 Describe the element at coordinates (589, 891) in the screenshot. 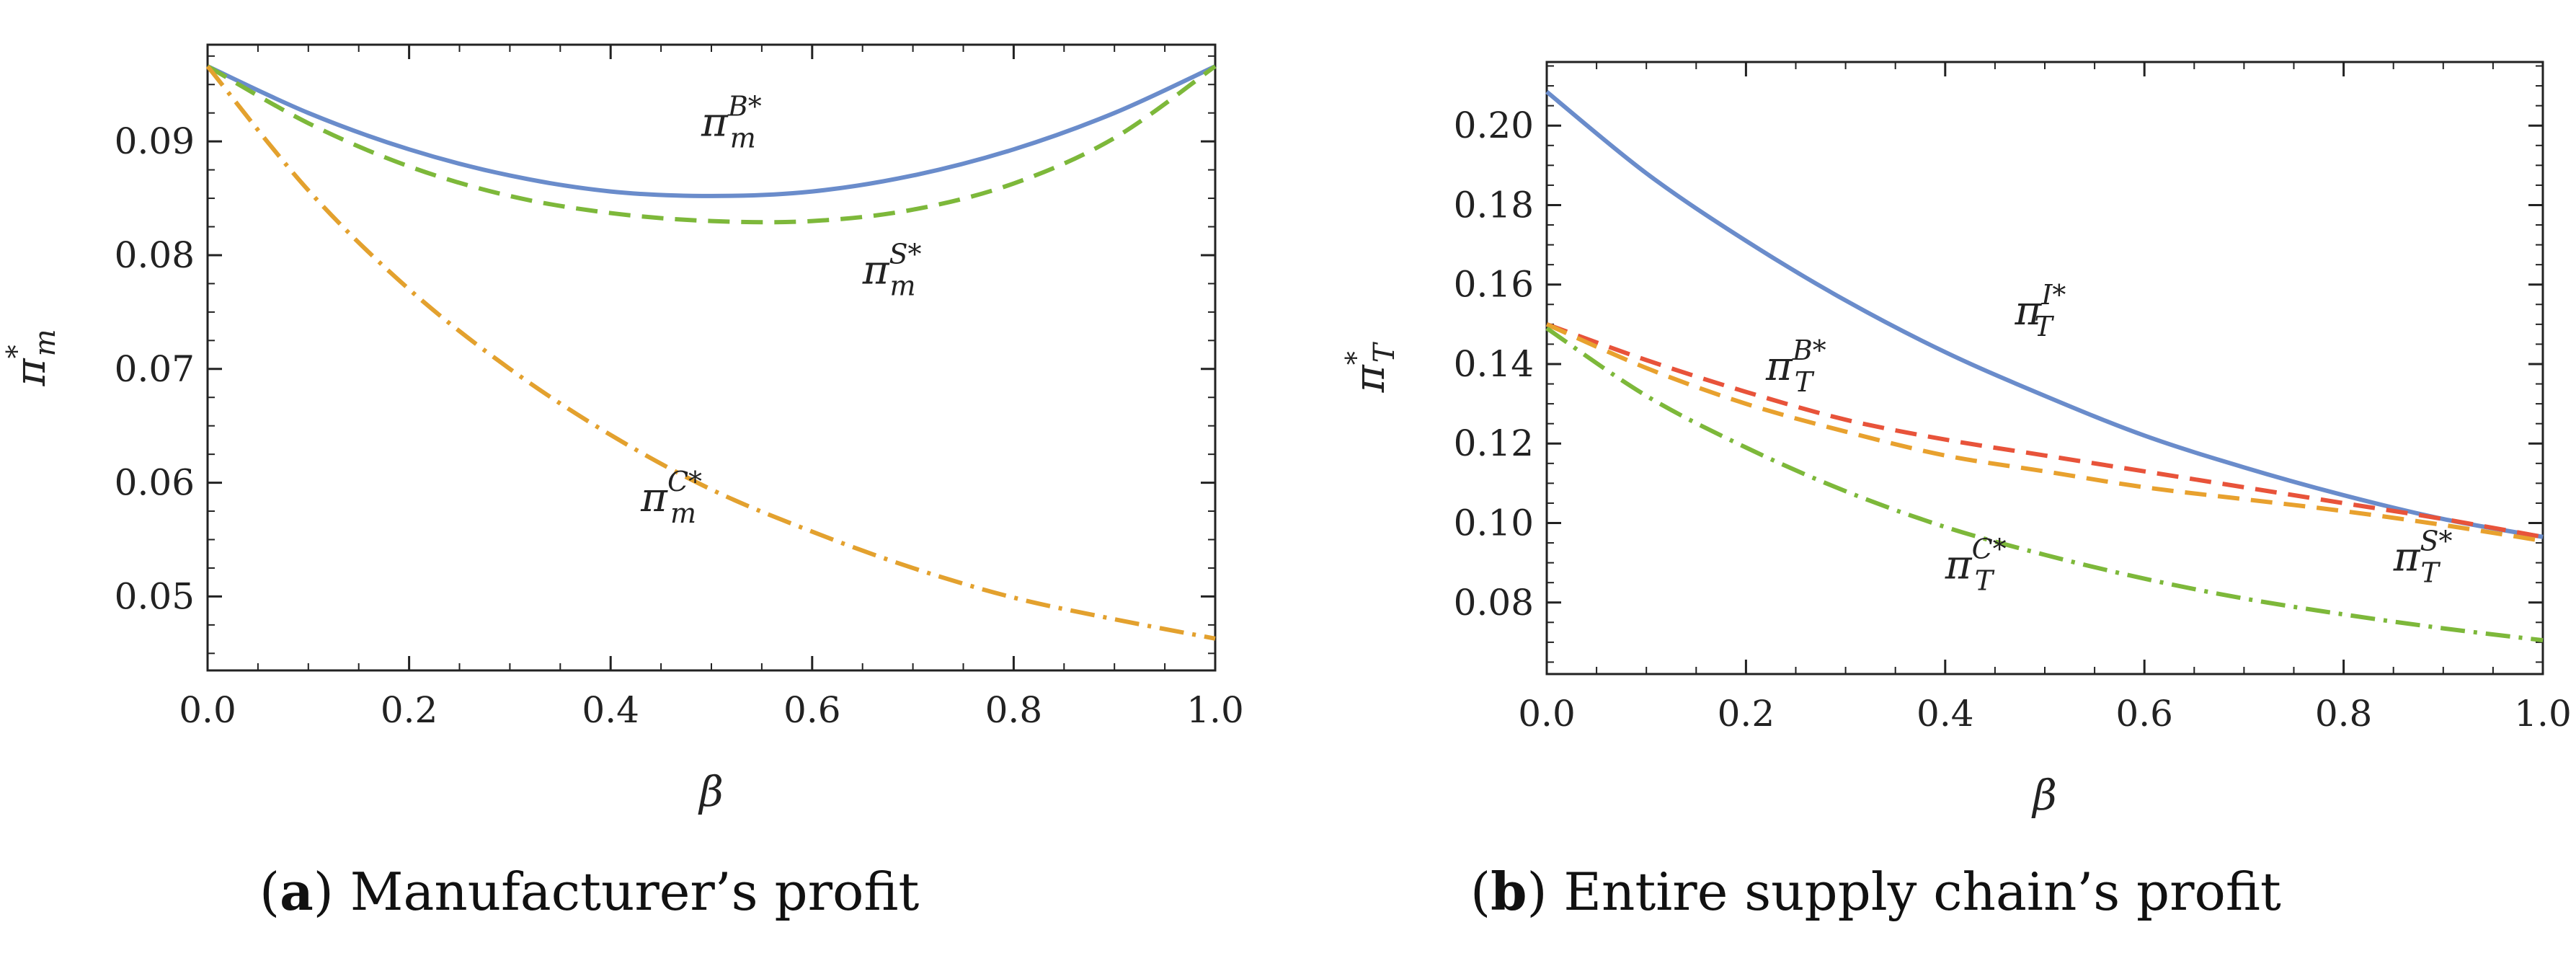

I see `caption-a: (a) Manufacturer’s profit` at that location.